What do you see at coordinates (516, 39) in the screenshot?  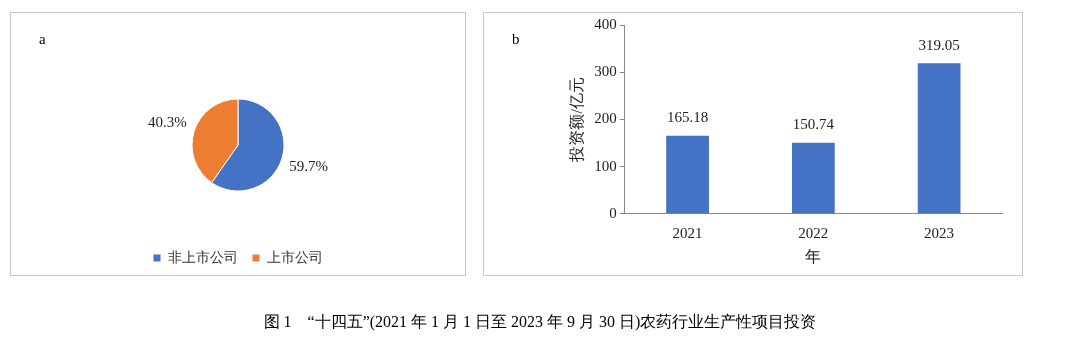 I see `text: b` at bounding box center [516, 39].